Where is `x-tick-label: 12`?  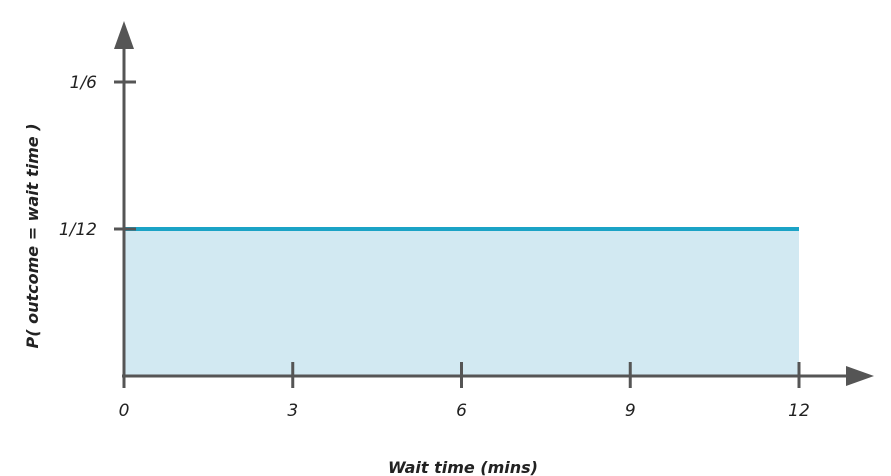 x-tick-label: 12 is located at coordinates (799, 411).